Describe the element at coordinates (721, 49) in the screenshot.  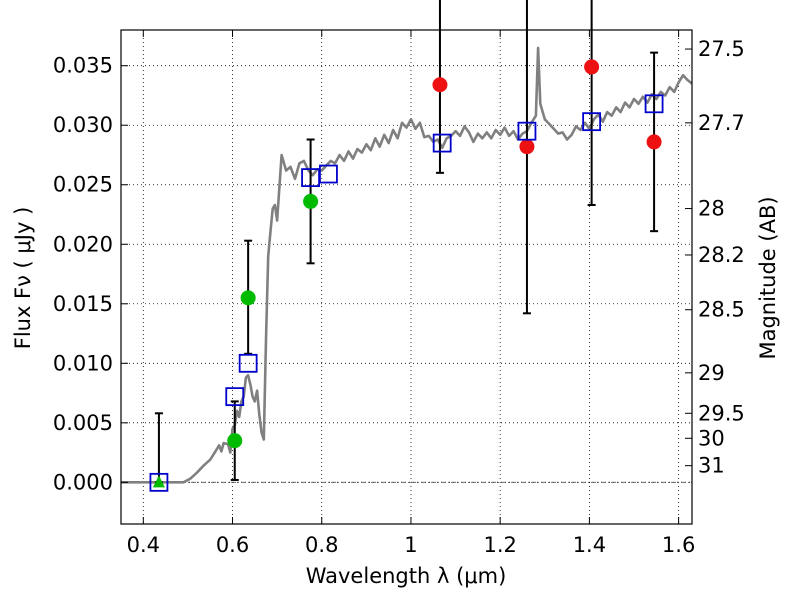
I see `y2-tick-label: 27.5` at that location.